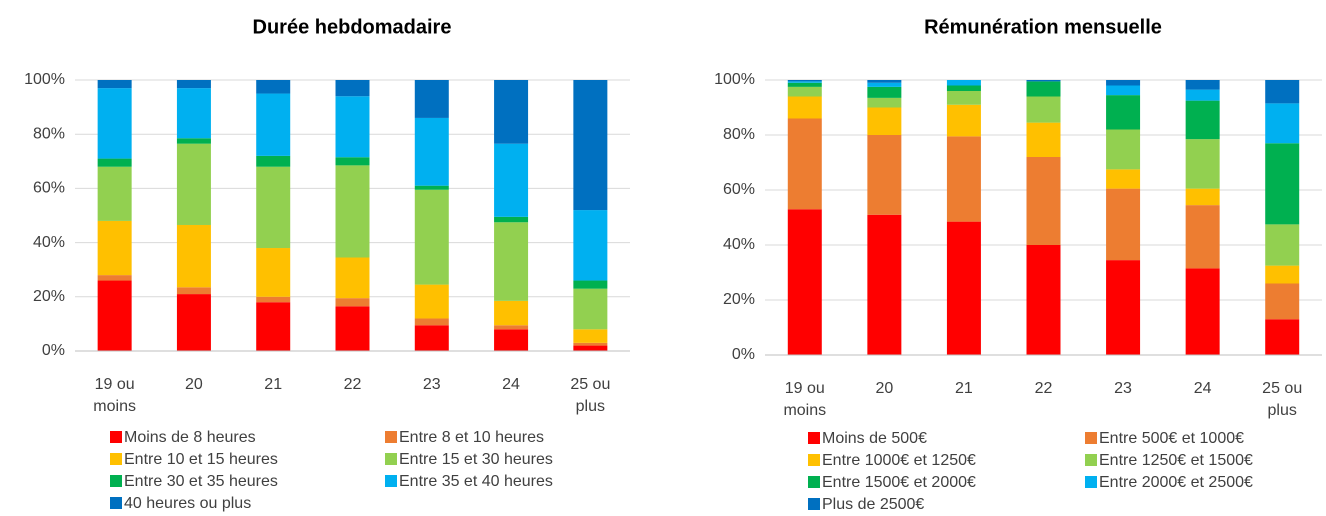 The height and width of the screenshot is (516, 1326). Describe the element at coordinates (49, 188) in the screenshot. I see `y-tick-label: 60%` at that location.